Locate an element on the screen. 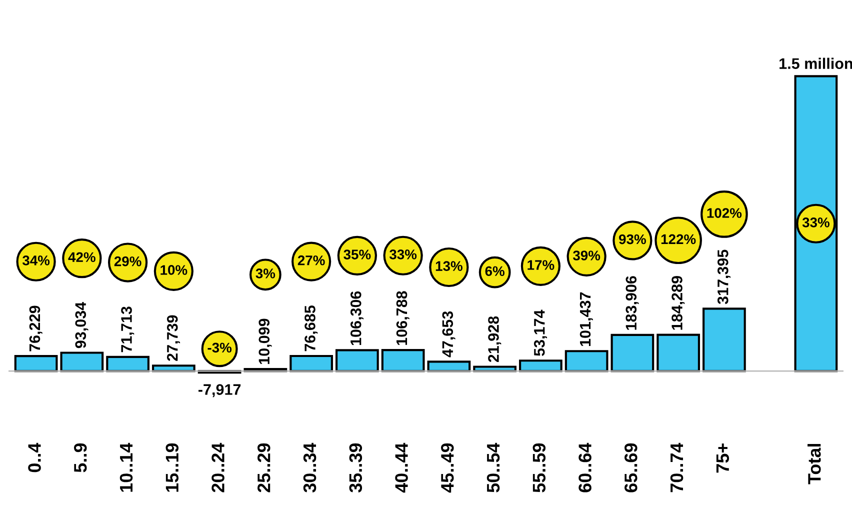  data-label: 21,928 is located at coordinates (495, 339).